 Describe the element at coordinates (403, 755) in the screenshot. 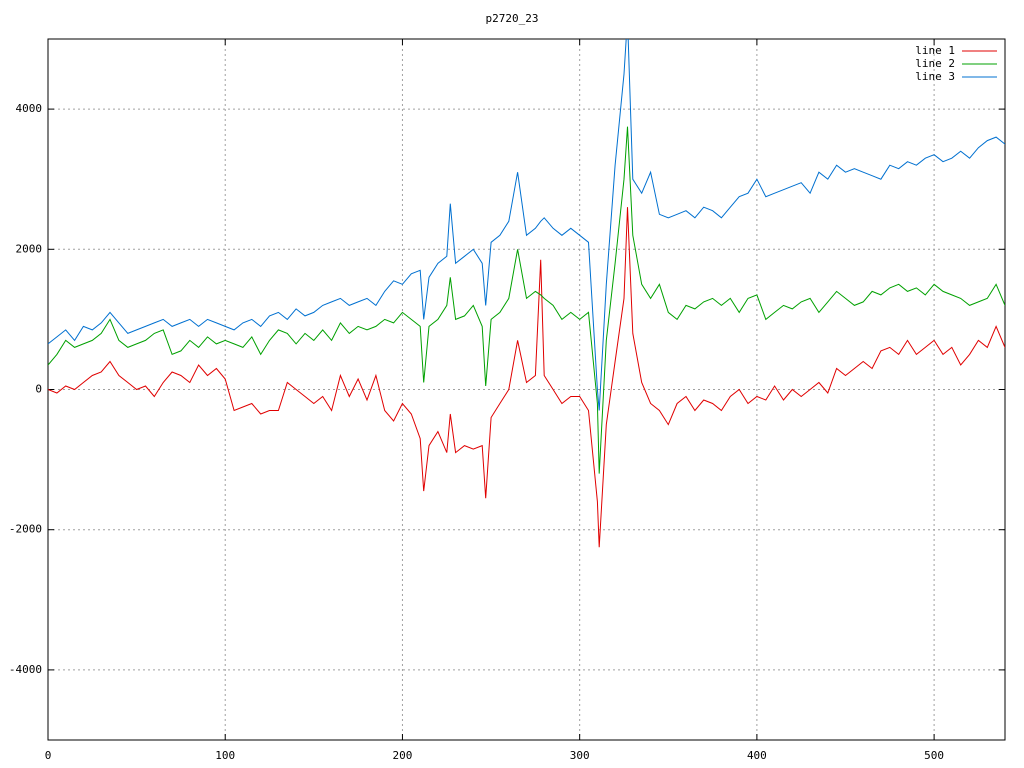

I see `x-tick-label: 200` at that location.